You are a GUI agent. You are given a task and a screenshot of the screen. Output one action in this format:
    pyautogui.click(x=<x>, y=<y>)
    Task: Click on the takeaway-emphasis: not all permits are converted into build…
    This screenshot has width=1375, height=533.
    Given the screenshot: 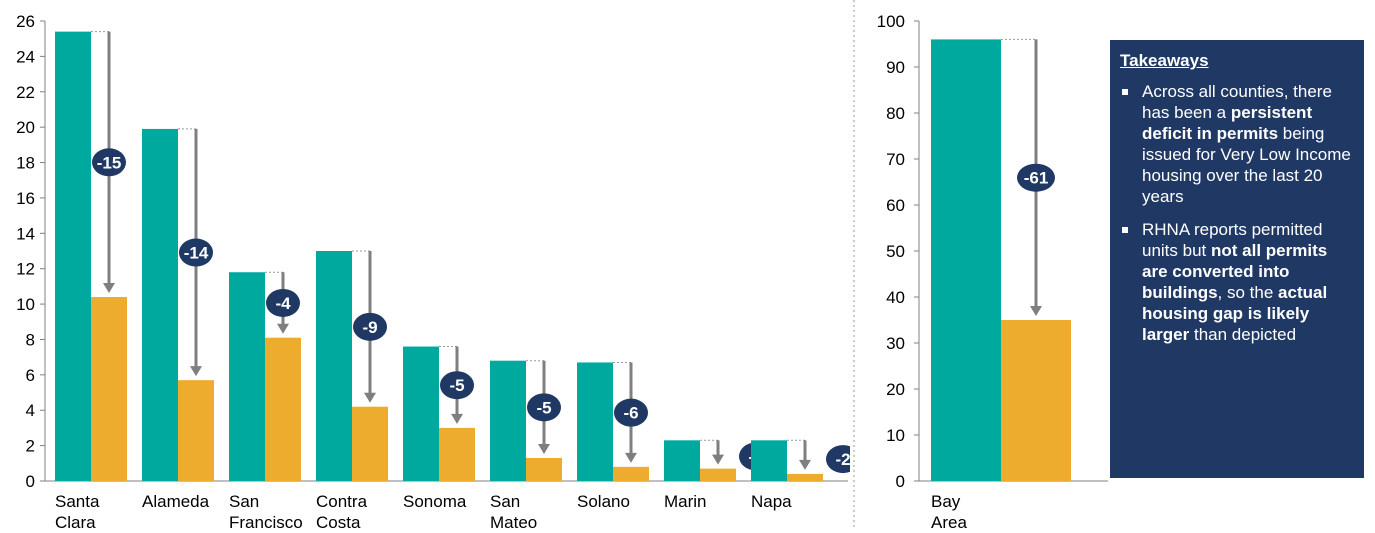 What is the action you would take?
    pyautogui.click(x=1235, y=271)
    